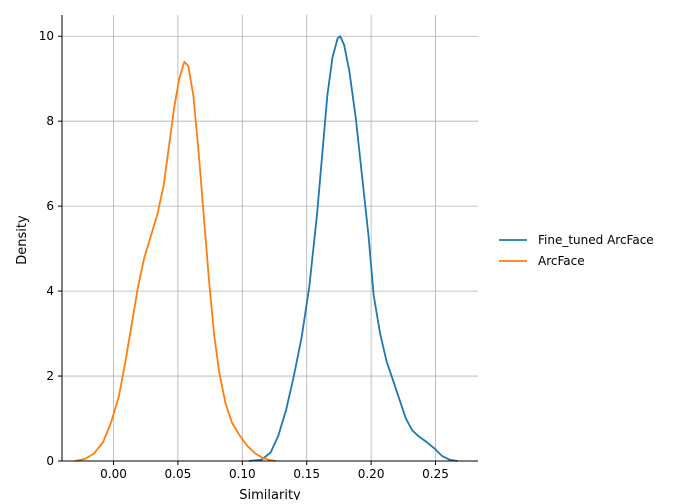 This screenshot has height=504, width=684. Describe the element at coordinates (371, 474) in the screenshot. I see `x-tick-label: 0.20` at that location.